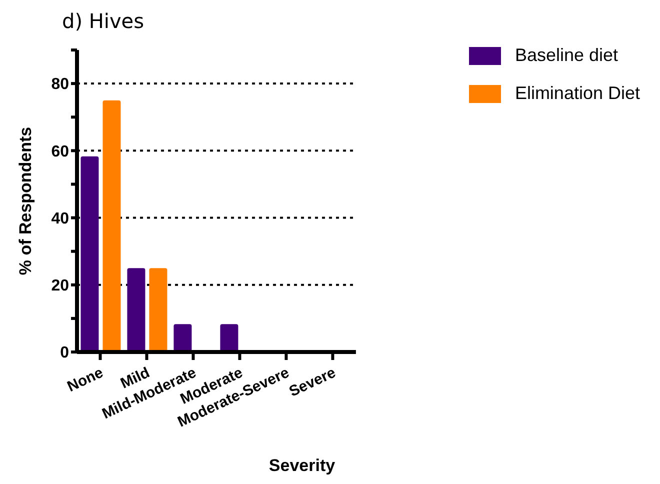 The width and height of the screenshot is (660, 484). I want to click on x-tick-label: None, so click(85, 380).